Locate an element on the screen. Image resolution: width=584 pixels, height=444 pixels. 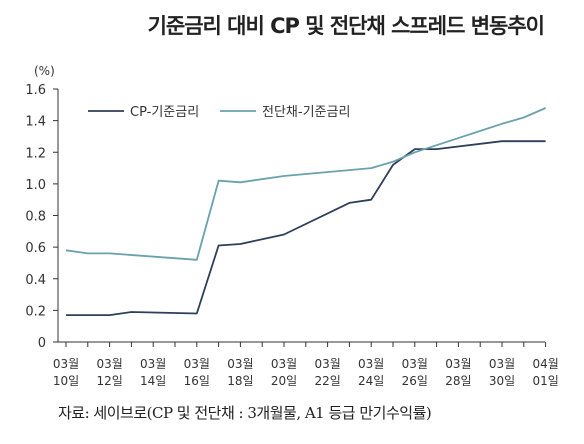
y-tick-label: 0.8 is located at coordinates (35, 217).